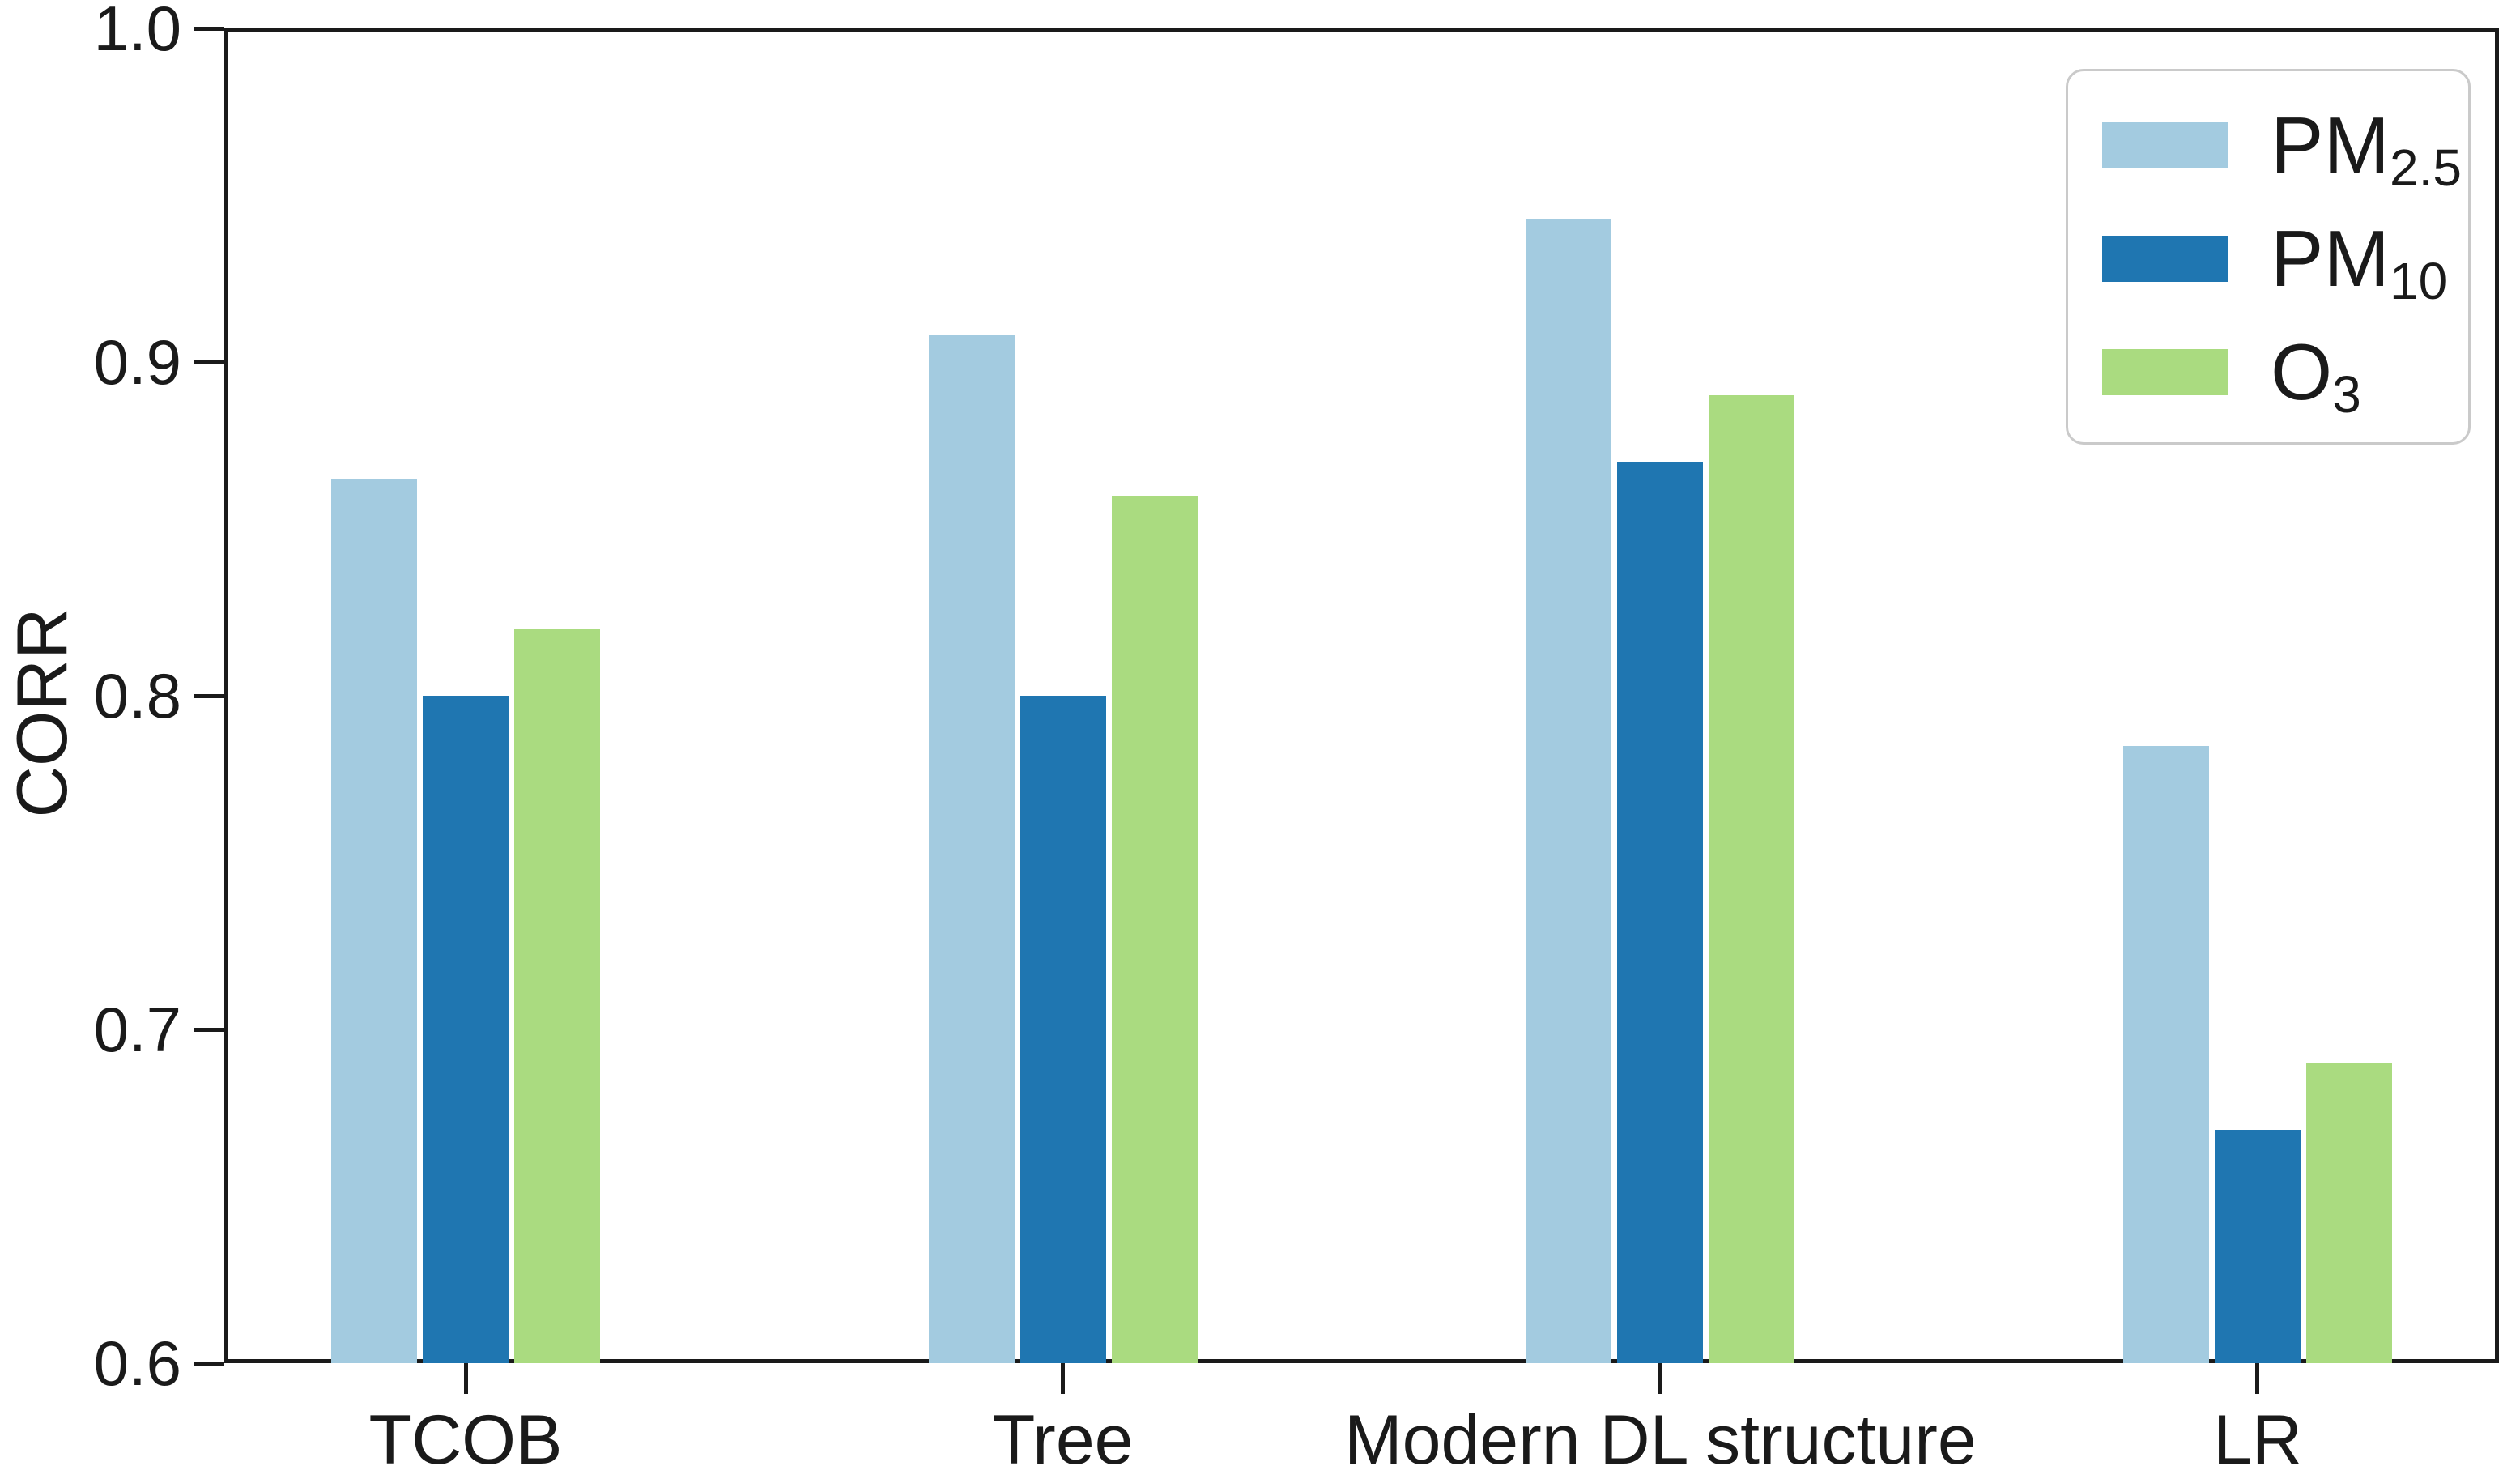 This screenshot has height=1466, width=2520. I want to click on y-tick-label: 0.6, so click(137, 1363).